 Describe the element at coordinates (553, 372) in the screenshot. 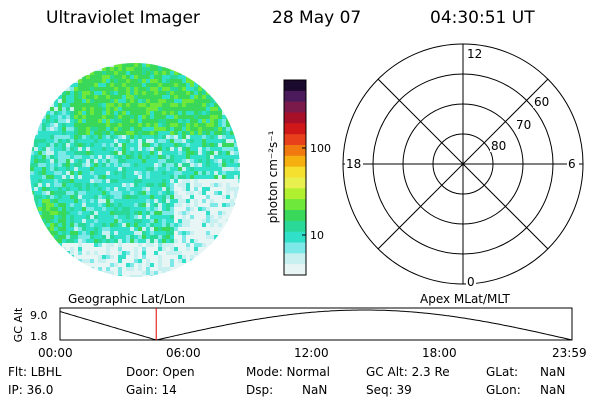

I see `glat-value: NaN` at that location.